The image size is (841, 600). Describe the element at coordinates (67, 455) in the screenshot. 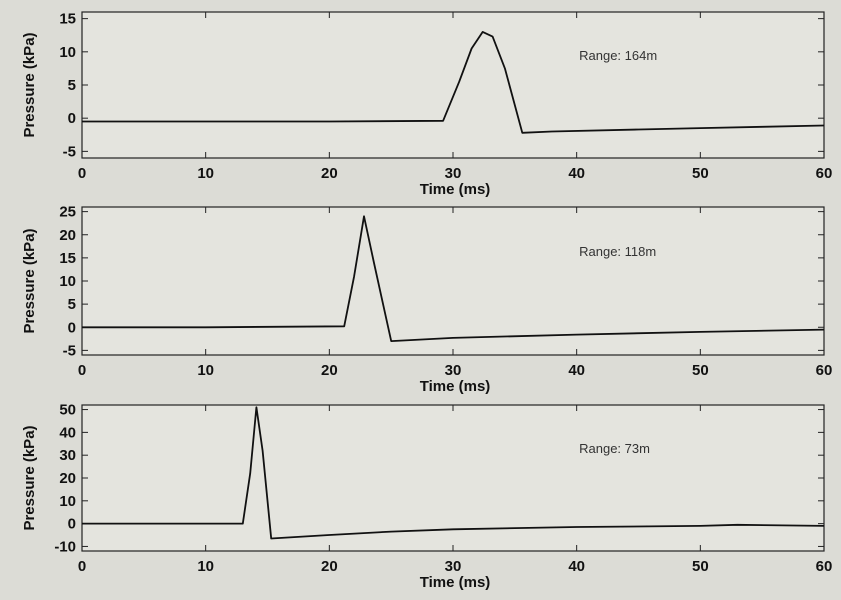

I see `y-tick-label: 30` at that location.